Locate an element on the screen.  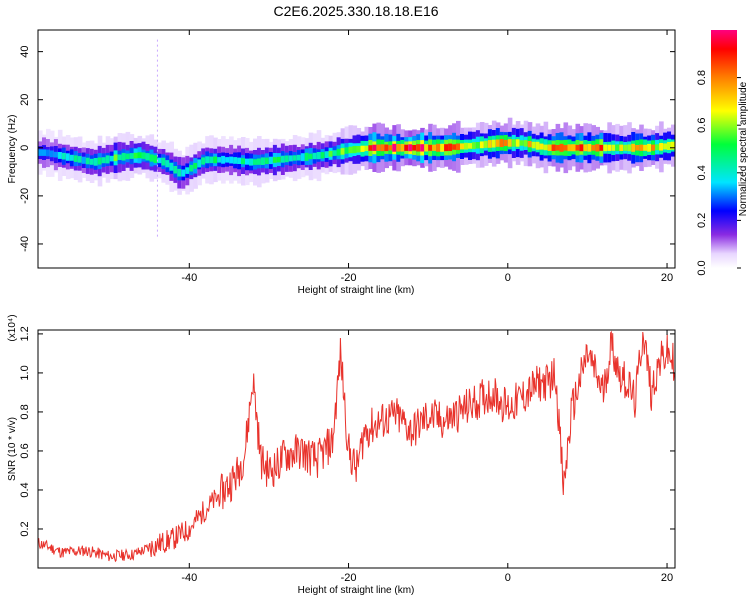
snr-ytick-label: 0.6 is located at coordinates (25, 450).